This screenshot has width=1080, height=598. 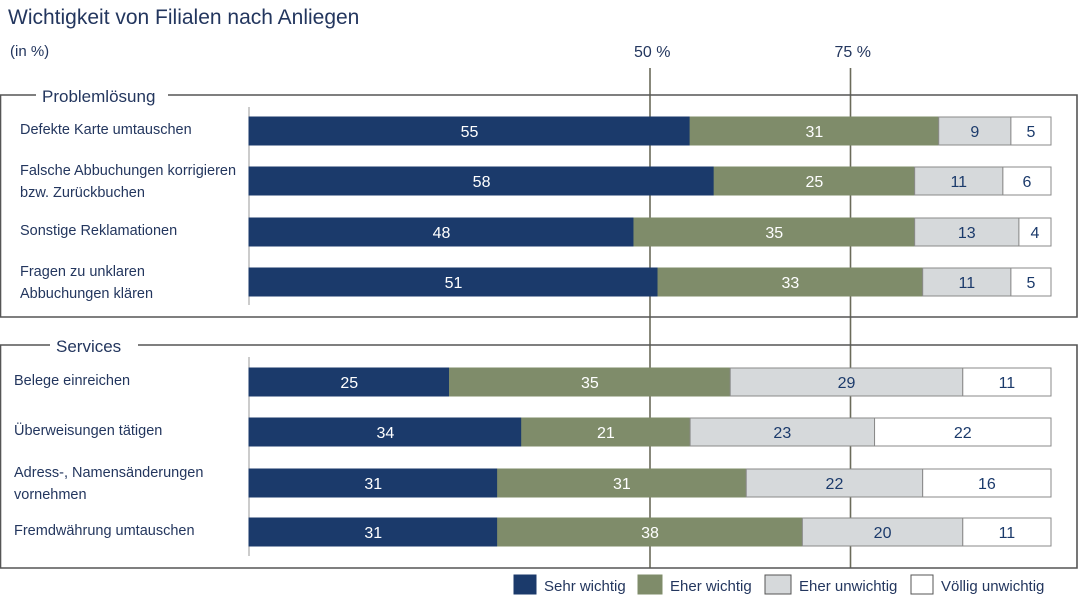 I want to click on data-label-sehr: 51, so click(x=454, y=283).